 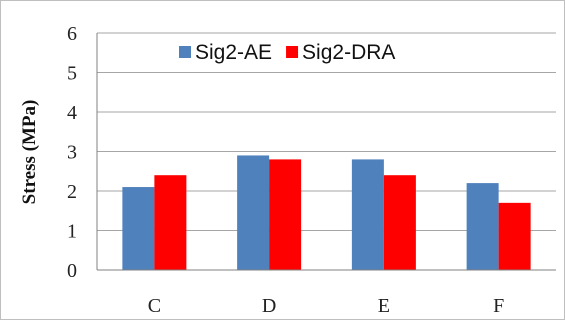 I want to click on y-tick-label: 2, so click(x=72, y=192).